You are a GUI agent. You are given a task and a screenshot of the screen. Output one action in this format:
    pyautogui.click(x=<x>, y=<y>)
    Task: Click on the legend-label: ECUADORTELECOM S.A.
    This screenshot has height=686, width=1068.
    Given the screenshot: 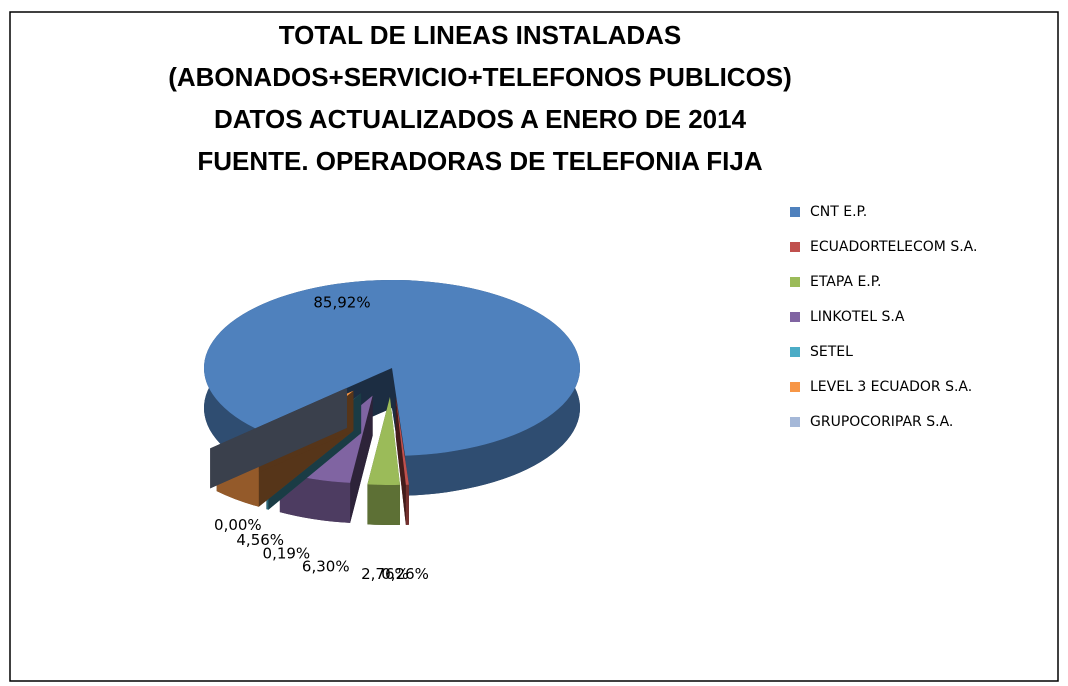 What is the action you would take?
    pyautogui.click(x=893, y=247)
    